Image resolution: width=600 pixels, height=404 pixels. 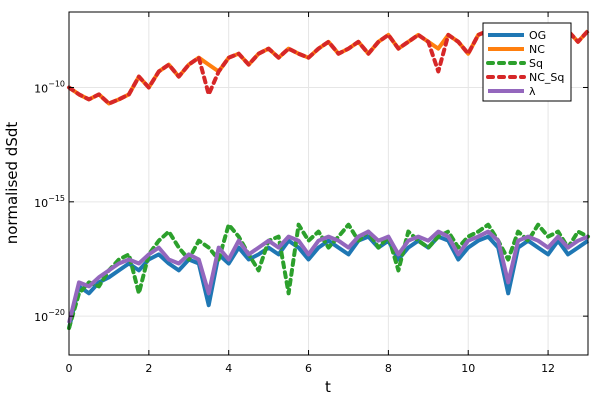 What do you see at coordinates (537, 49) in the screenshot?
I see `legend-label: NC` at bounding box center [537, 49].